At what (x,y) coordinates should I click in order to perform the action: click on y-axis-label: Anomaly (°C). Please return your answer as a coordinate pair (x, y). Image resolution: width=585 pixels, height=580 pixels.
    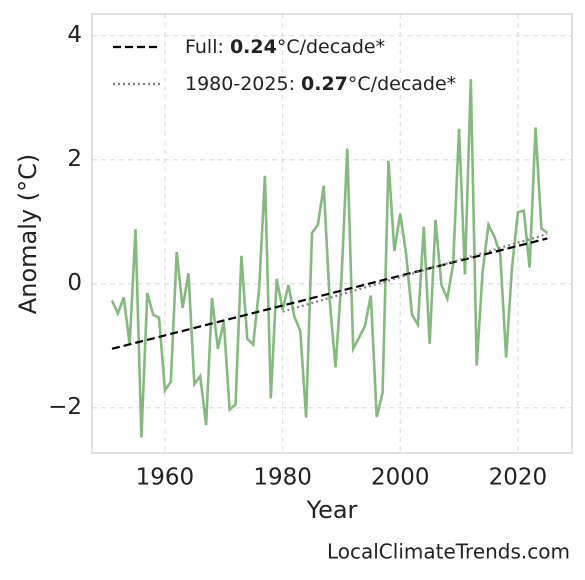
    Looking at the image, I should click on (28, 234).